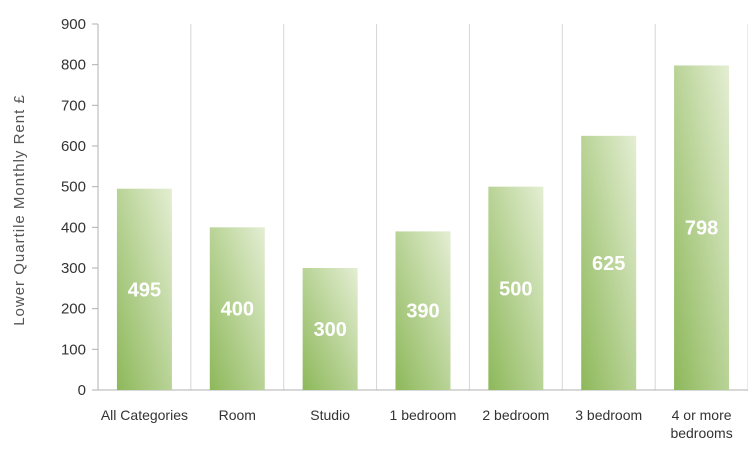 The height and width of the screenshot is (450, 748). What do you see at coordinates (515, 415) in the screenshot?
I see `x-tick-label: 2 bedroom` at bounding box center [515, 415].